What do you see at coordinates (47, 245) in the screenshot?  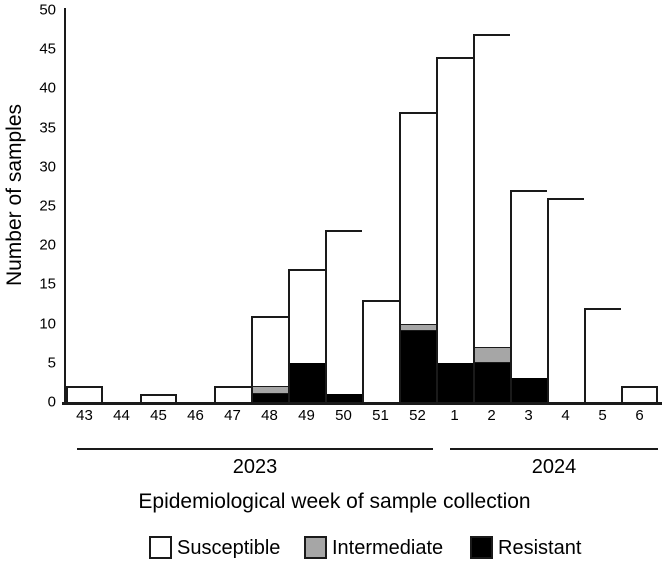 I see `y-tick-label-20: 20` at bounding box center [47, 245].